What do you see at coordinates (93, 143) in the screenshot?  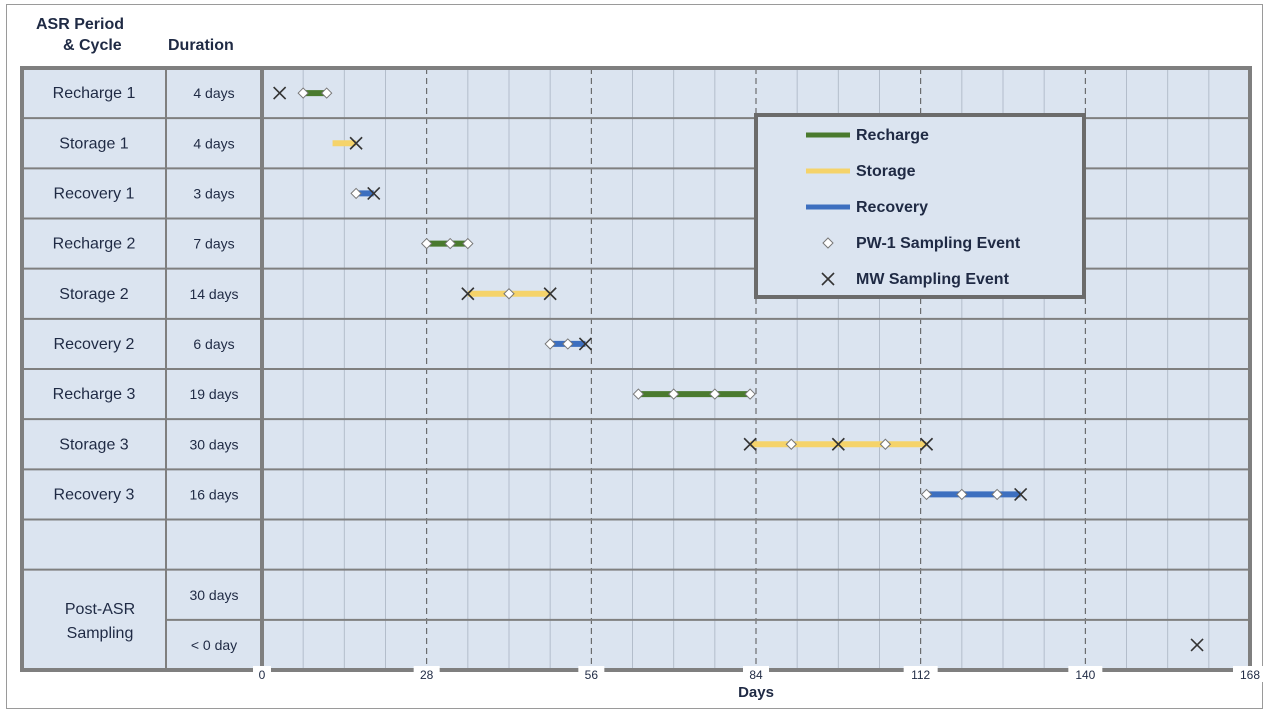 I see `row-label: Storage 1` at bounding box center [93, 143].